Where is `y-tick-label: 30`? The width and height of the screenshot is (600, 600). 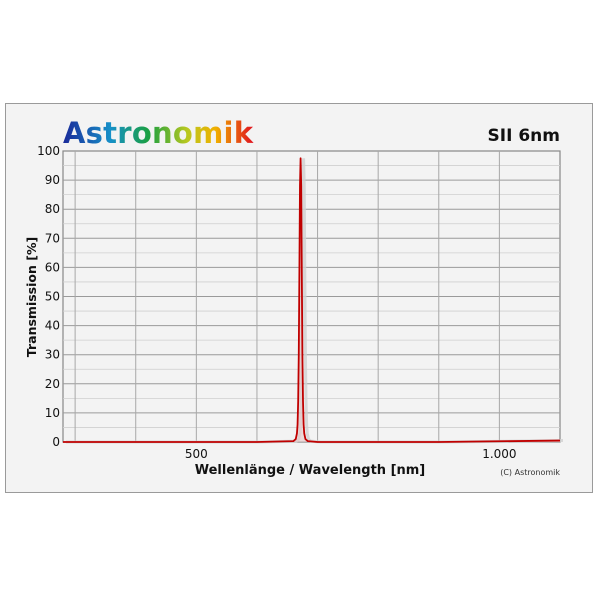
y-tick-label: 30 is located at coordinates (52, 355).